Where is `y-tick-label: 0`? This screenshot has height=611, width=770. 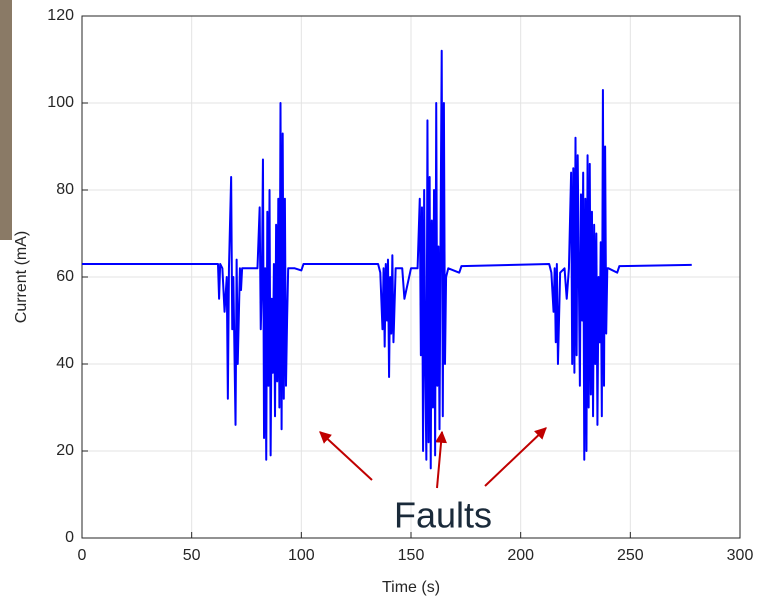 y-tick-label: 0 is located at coordinates (69, 537).